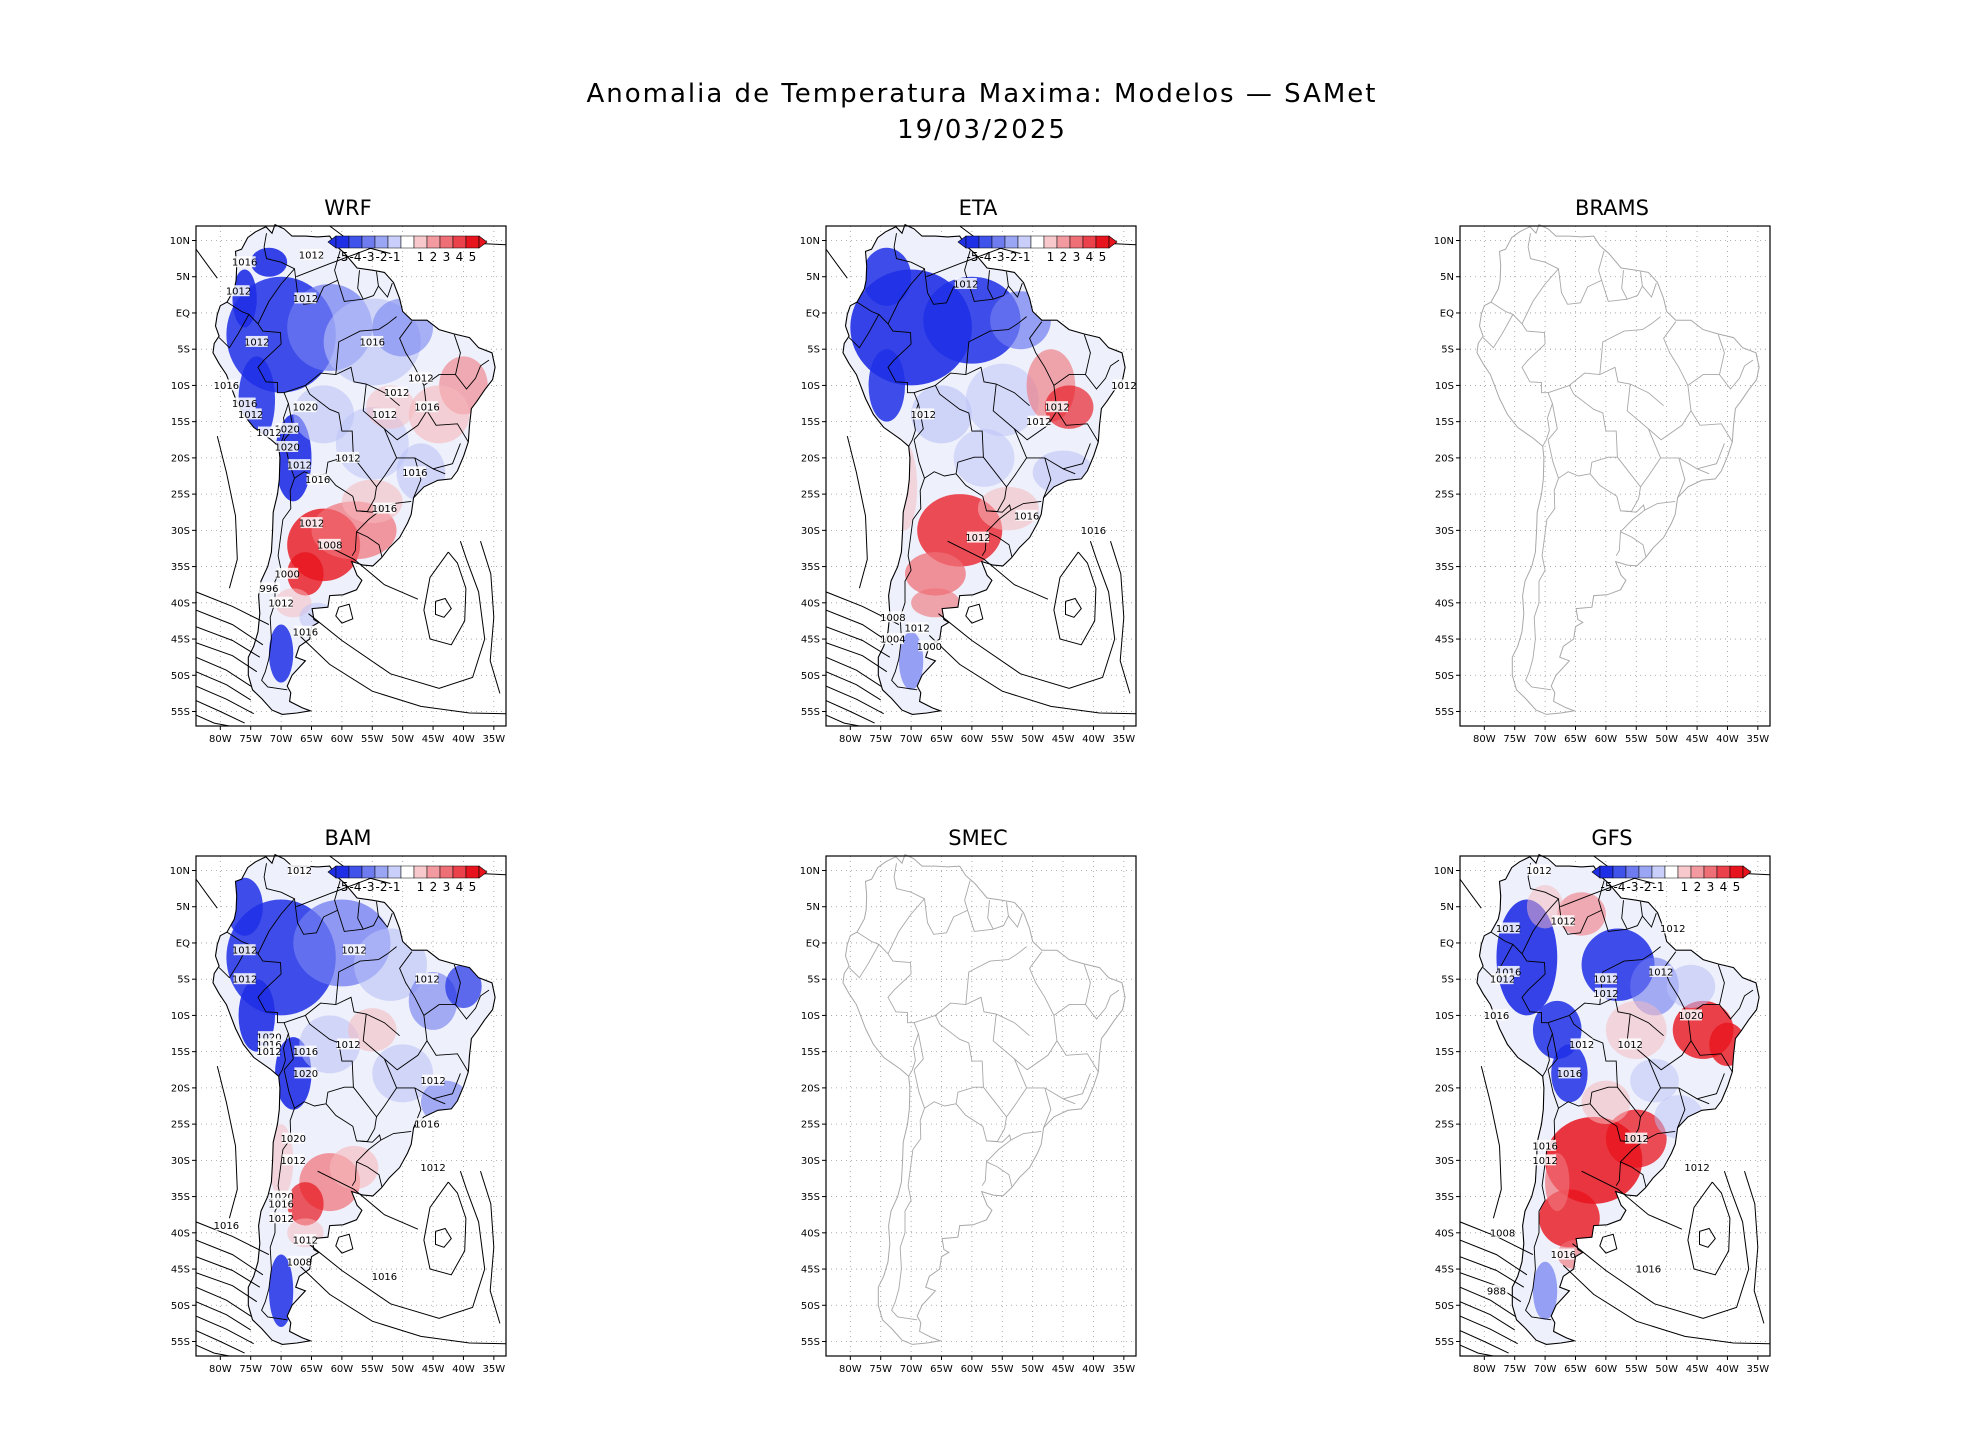  I want to click on lat-tick-label: 30S, so click(180, 531).